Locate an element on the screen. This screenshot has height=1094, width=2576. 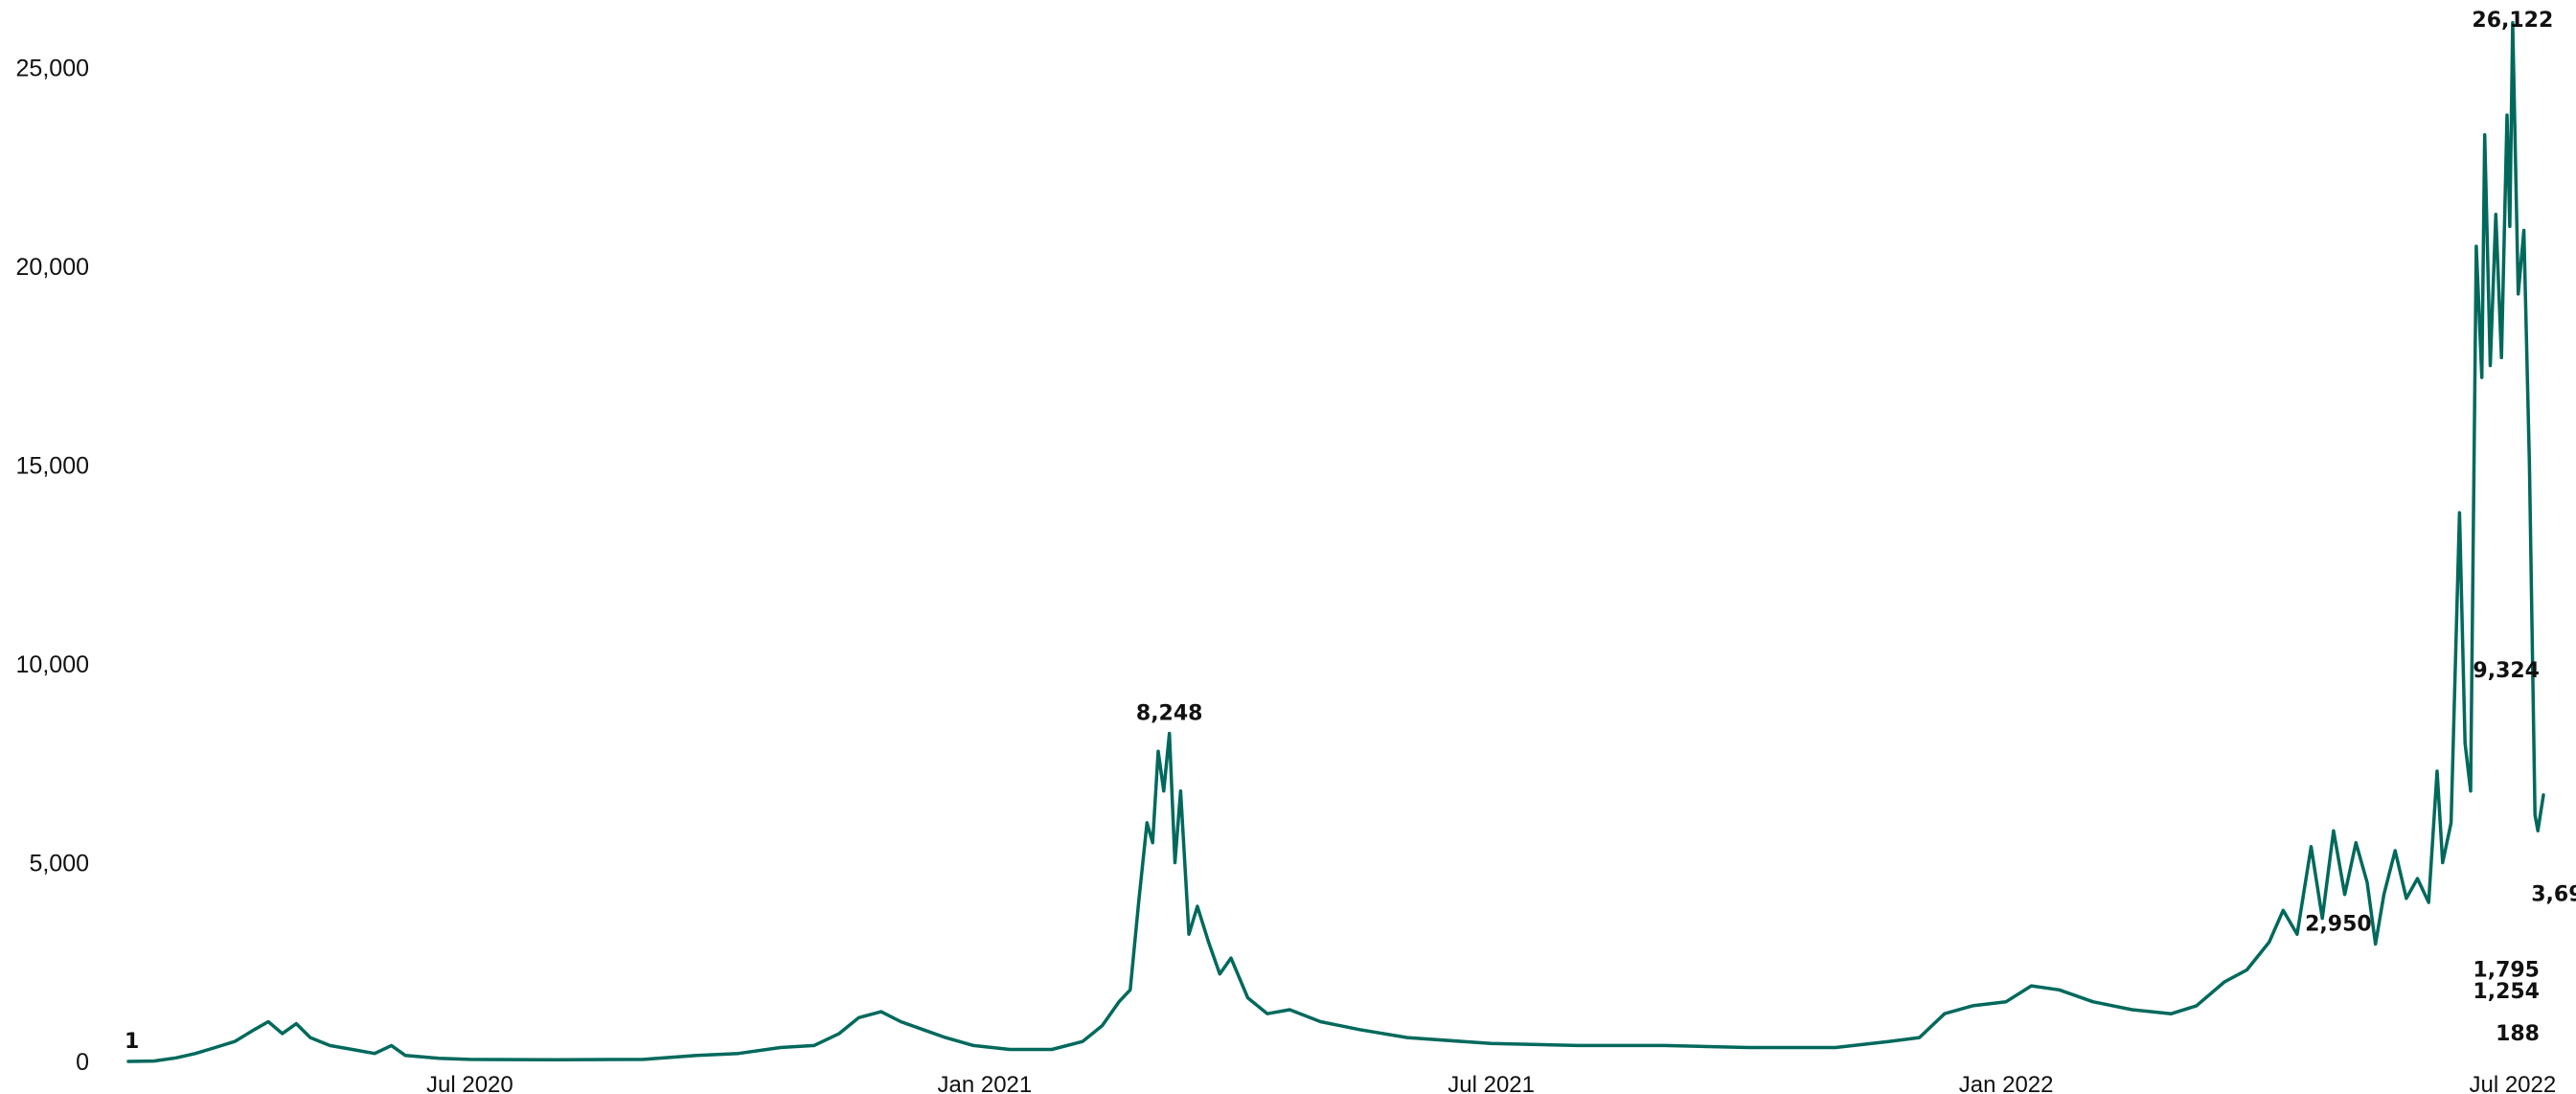
data-label: 188 is located at coordinates (2518, 1034).